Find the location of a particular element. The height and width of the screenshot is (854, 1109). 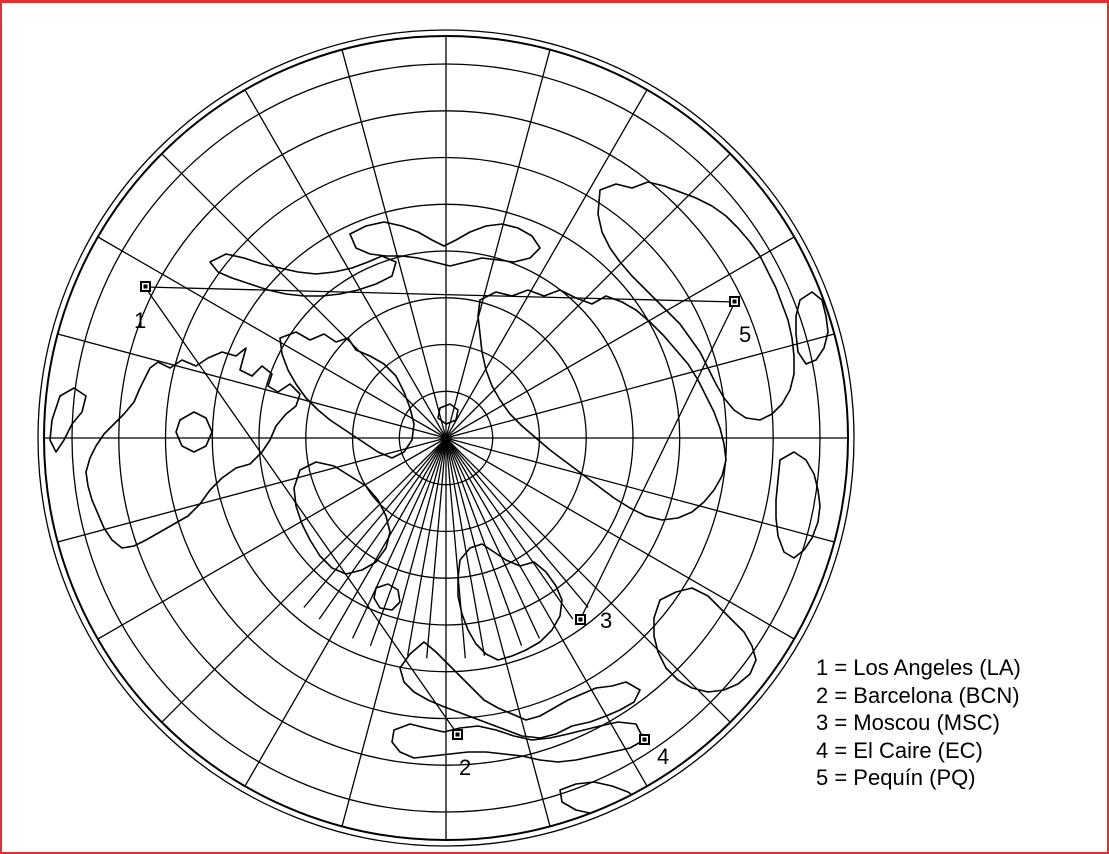

legend-item-moscou: 3 = Moscou (MSC) is located at coordinates (908, 722).